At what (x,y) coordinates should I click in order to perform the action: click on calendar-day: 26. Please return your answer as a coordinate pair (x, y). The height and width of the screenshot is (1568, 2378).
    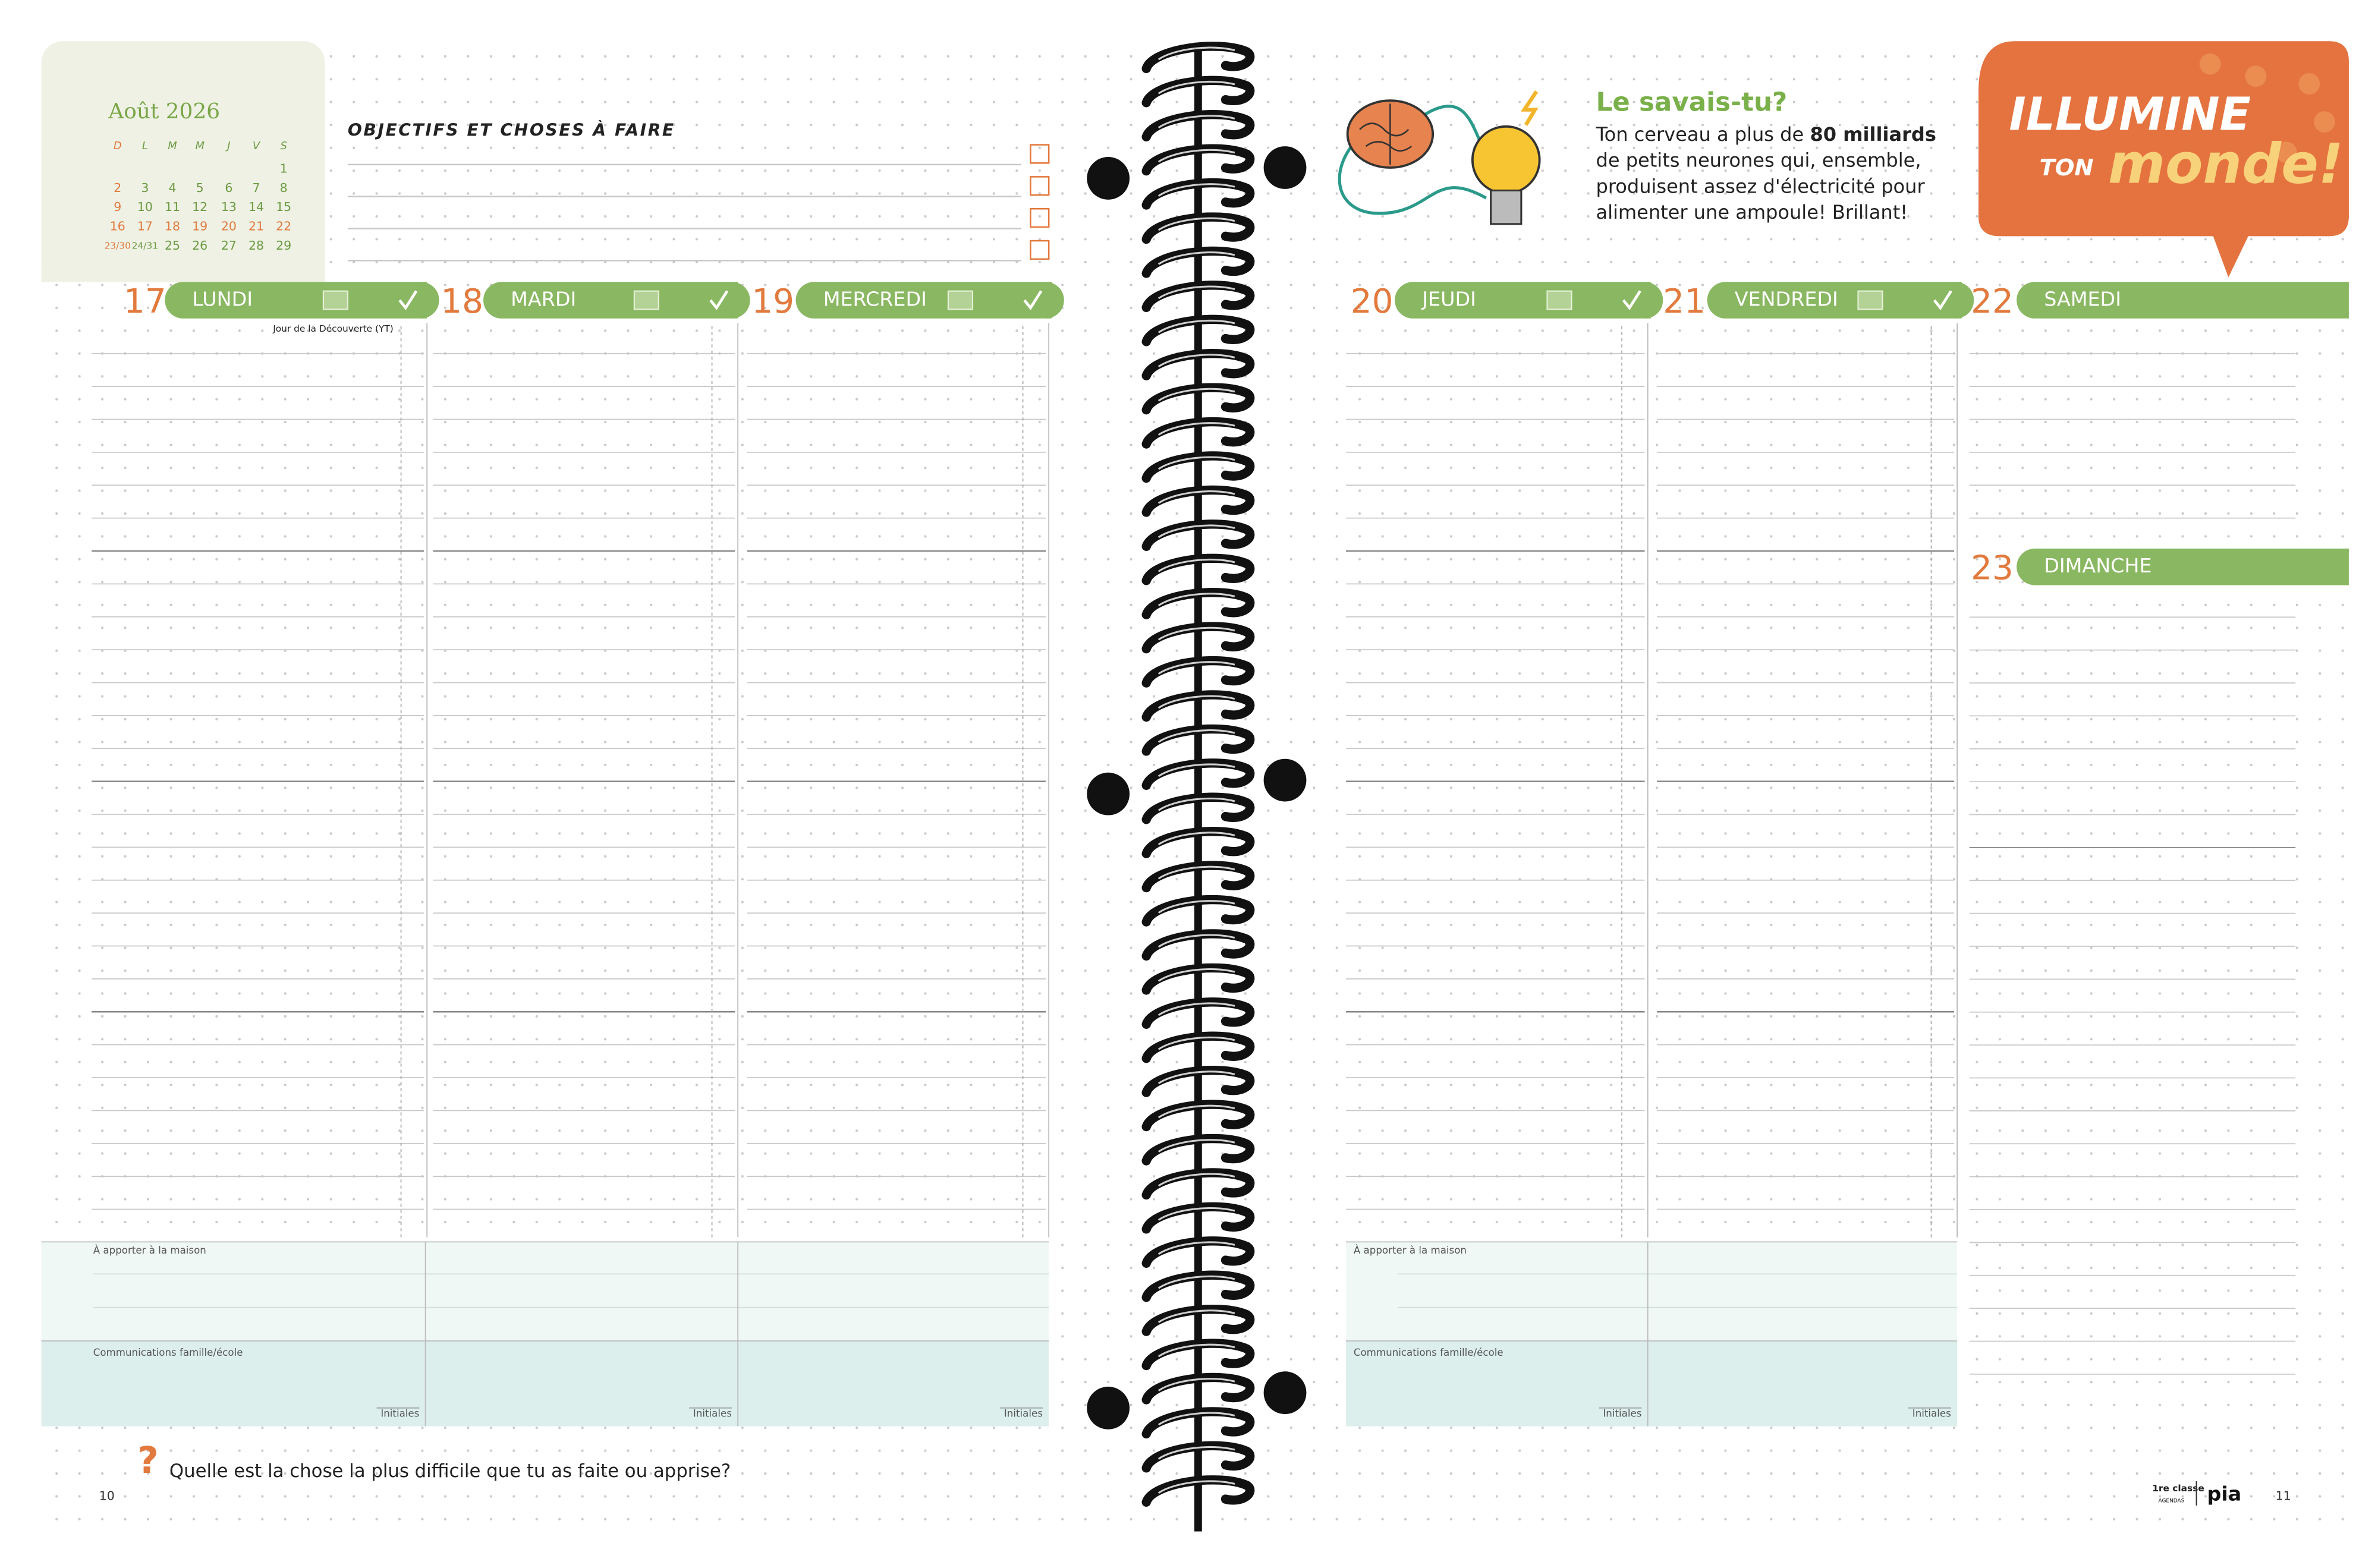
    Looking at the image, I should click on (199, 245).